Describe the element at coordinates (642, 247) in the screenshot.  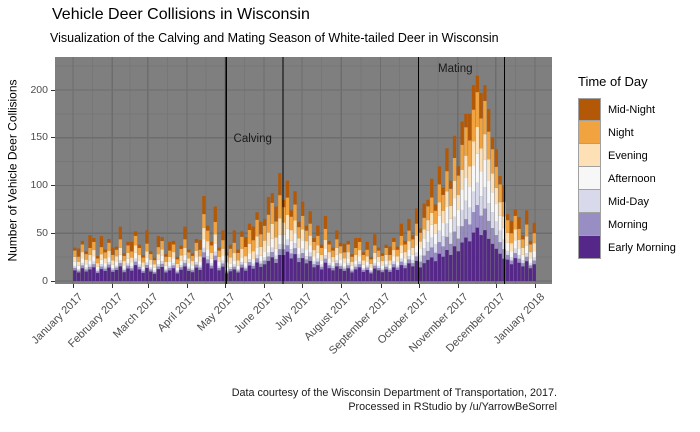
I see `legend-entry-label: Early Morning` at that location.